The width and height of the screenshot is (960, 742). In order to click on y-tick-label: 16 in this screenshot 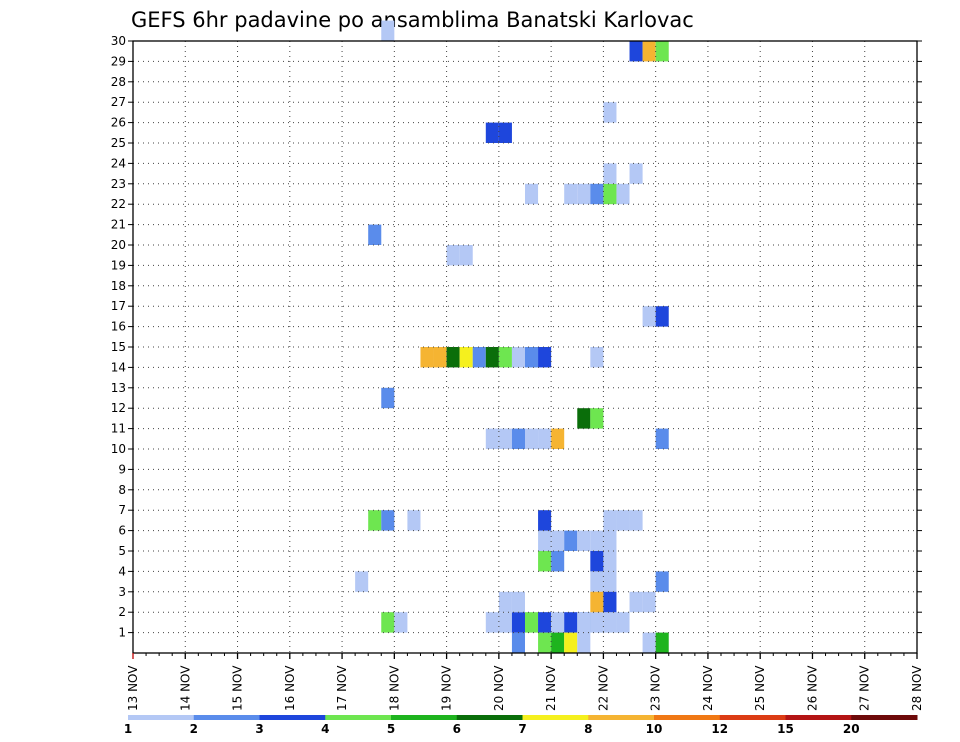, I will do `click(118, 327)`.